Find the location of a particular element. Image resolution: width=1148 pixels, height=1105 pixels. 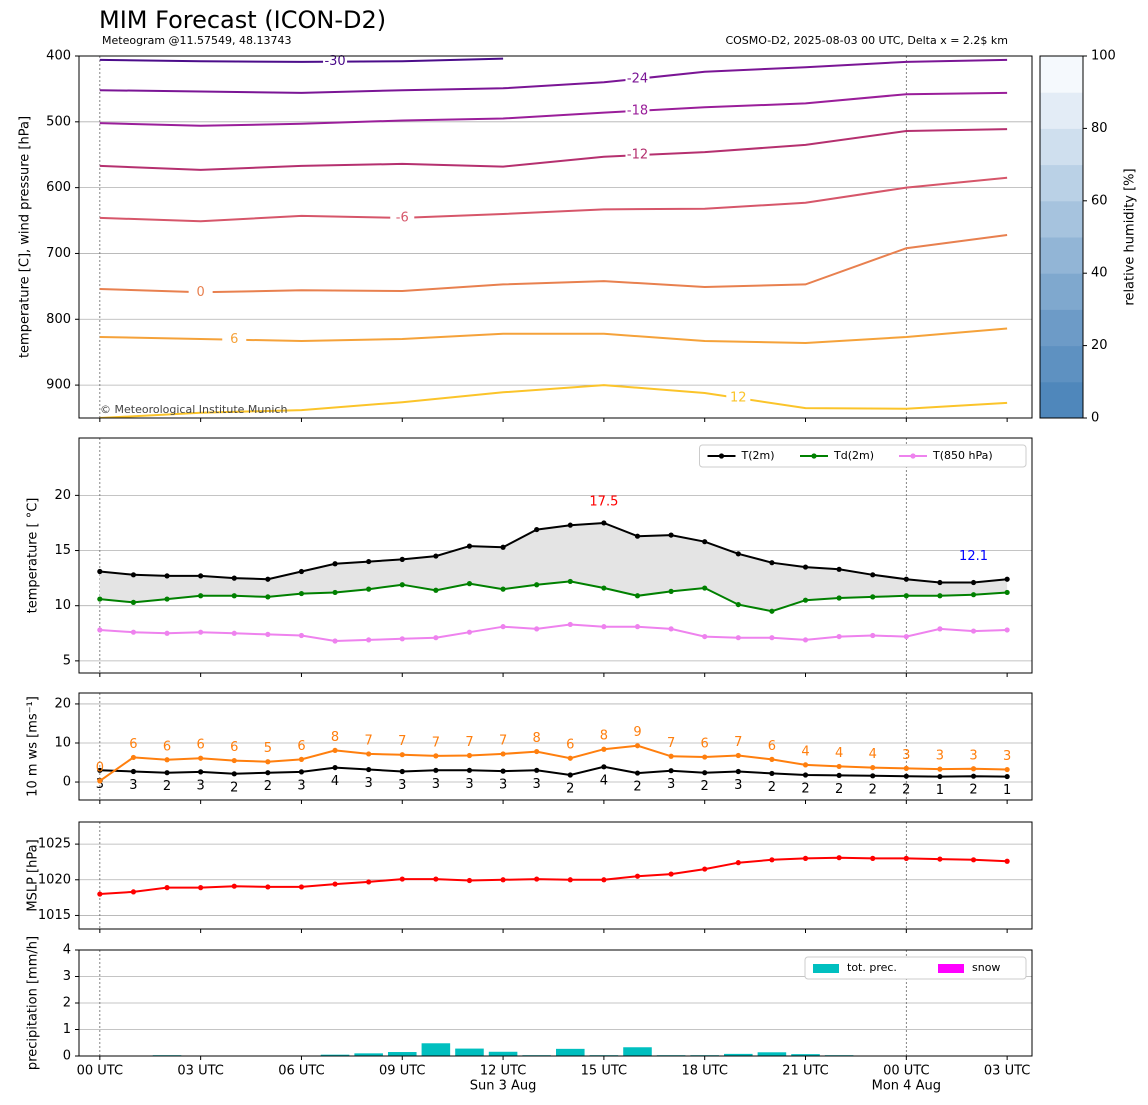

x-tick-label: 21 UTC is located at coordinates (805, 1071).